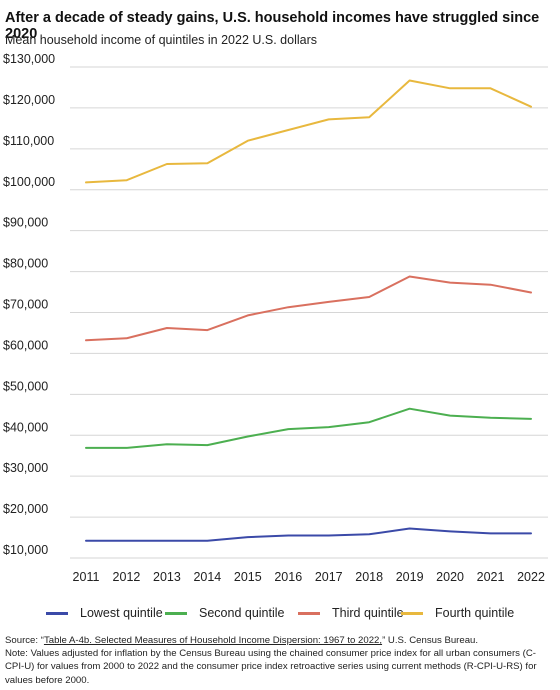 The height and width of the screenshot is (690, 560). I want to click on x-tick-label: 2021, so click(491, 577).